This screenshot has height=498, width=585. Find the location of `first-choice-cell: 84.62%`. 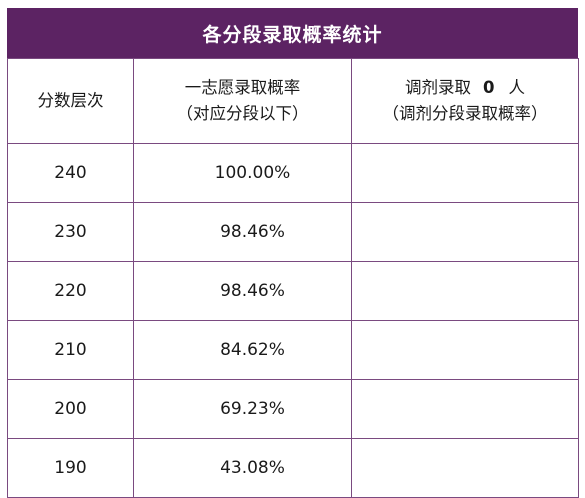

first-choice-cell: 84.62% is located at coordinates (242, 350).